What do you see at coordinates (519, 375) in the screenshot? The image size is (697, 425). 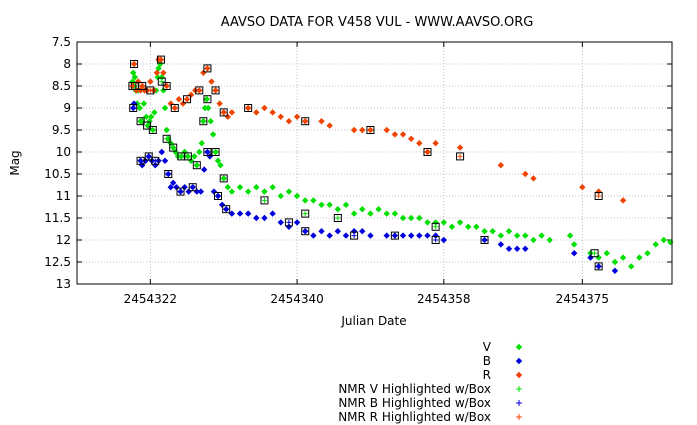 I see `legend-marker-r` at bounding box center [519, 375].